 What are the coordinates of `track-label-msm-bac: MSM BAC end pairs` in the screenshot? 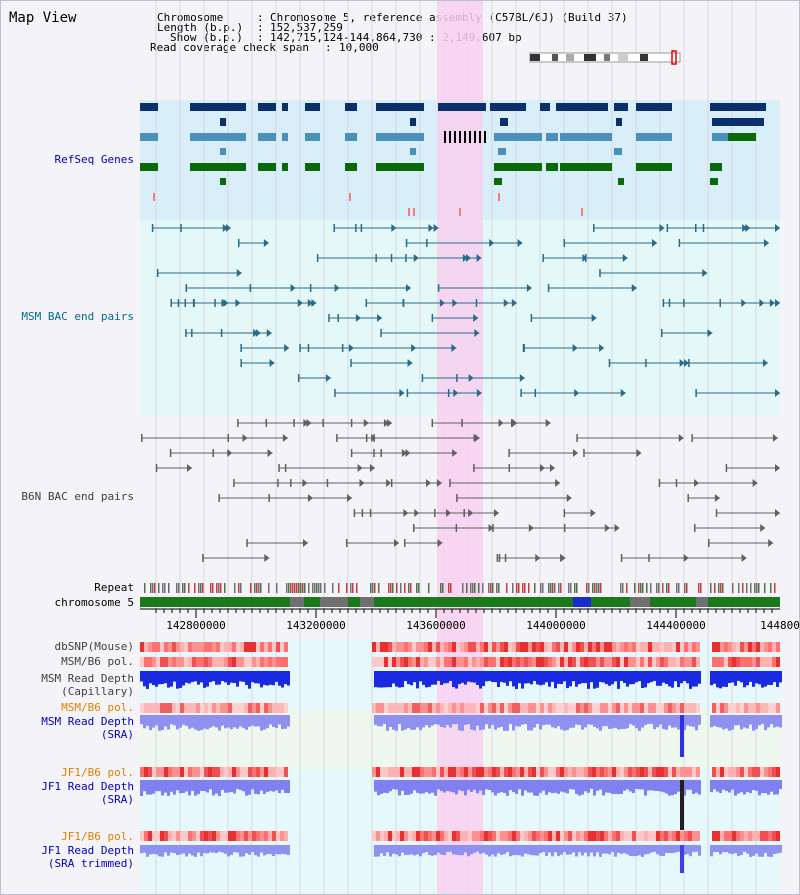 It's located at (77, 316).